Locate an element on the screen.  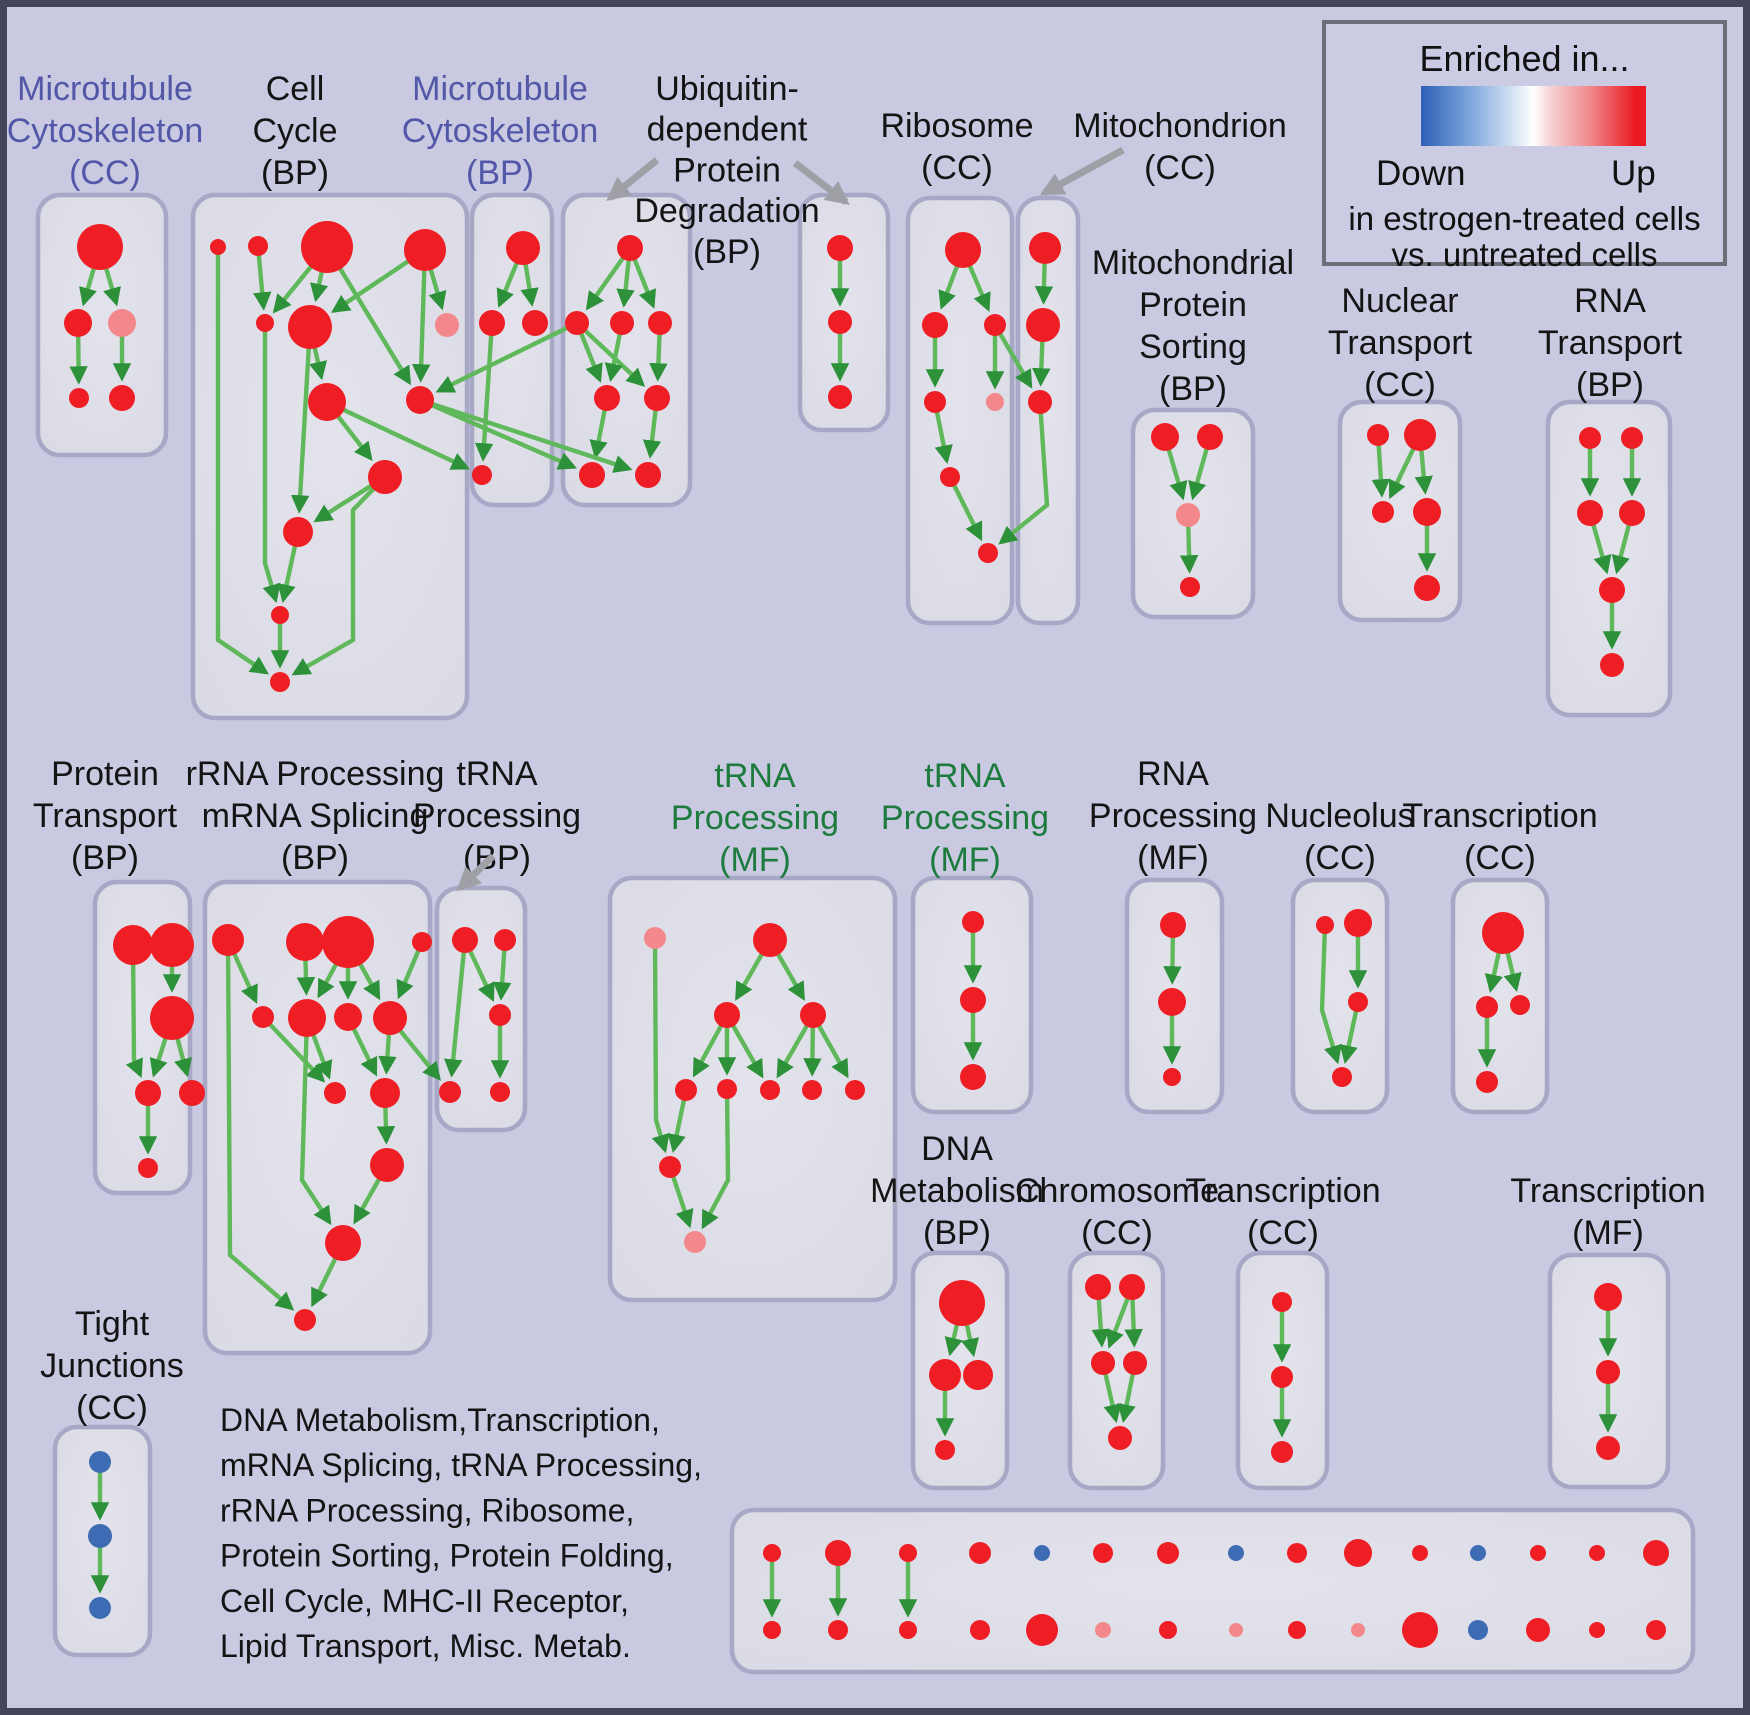
label-rna-processing-mf: (MF) is located at coordinates (1173, 858).